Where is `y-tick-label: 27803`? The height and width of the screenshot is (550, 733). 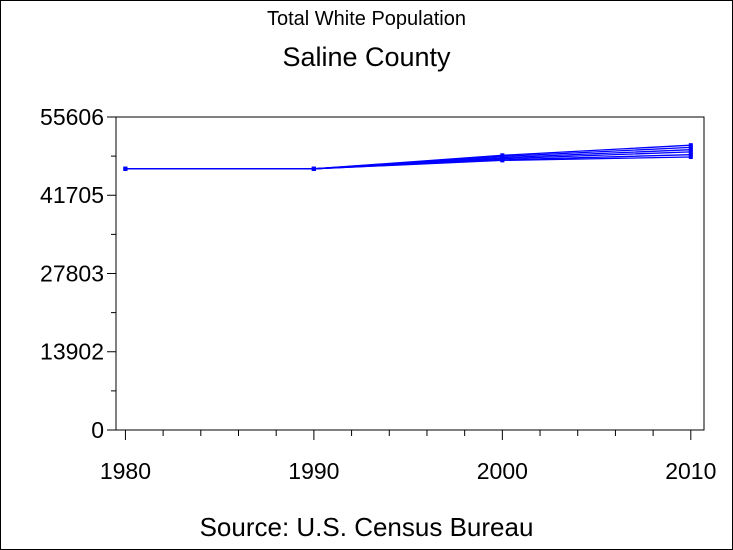
y-tick-label: 27803 is located at coordinates (72, 274).